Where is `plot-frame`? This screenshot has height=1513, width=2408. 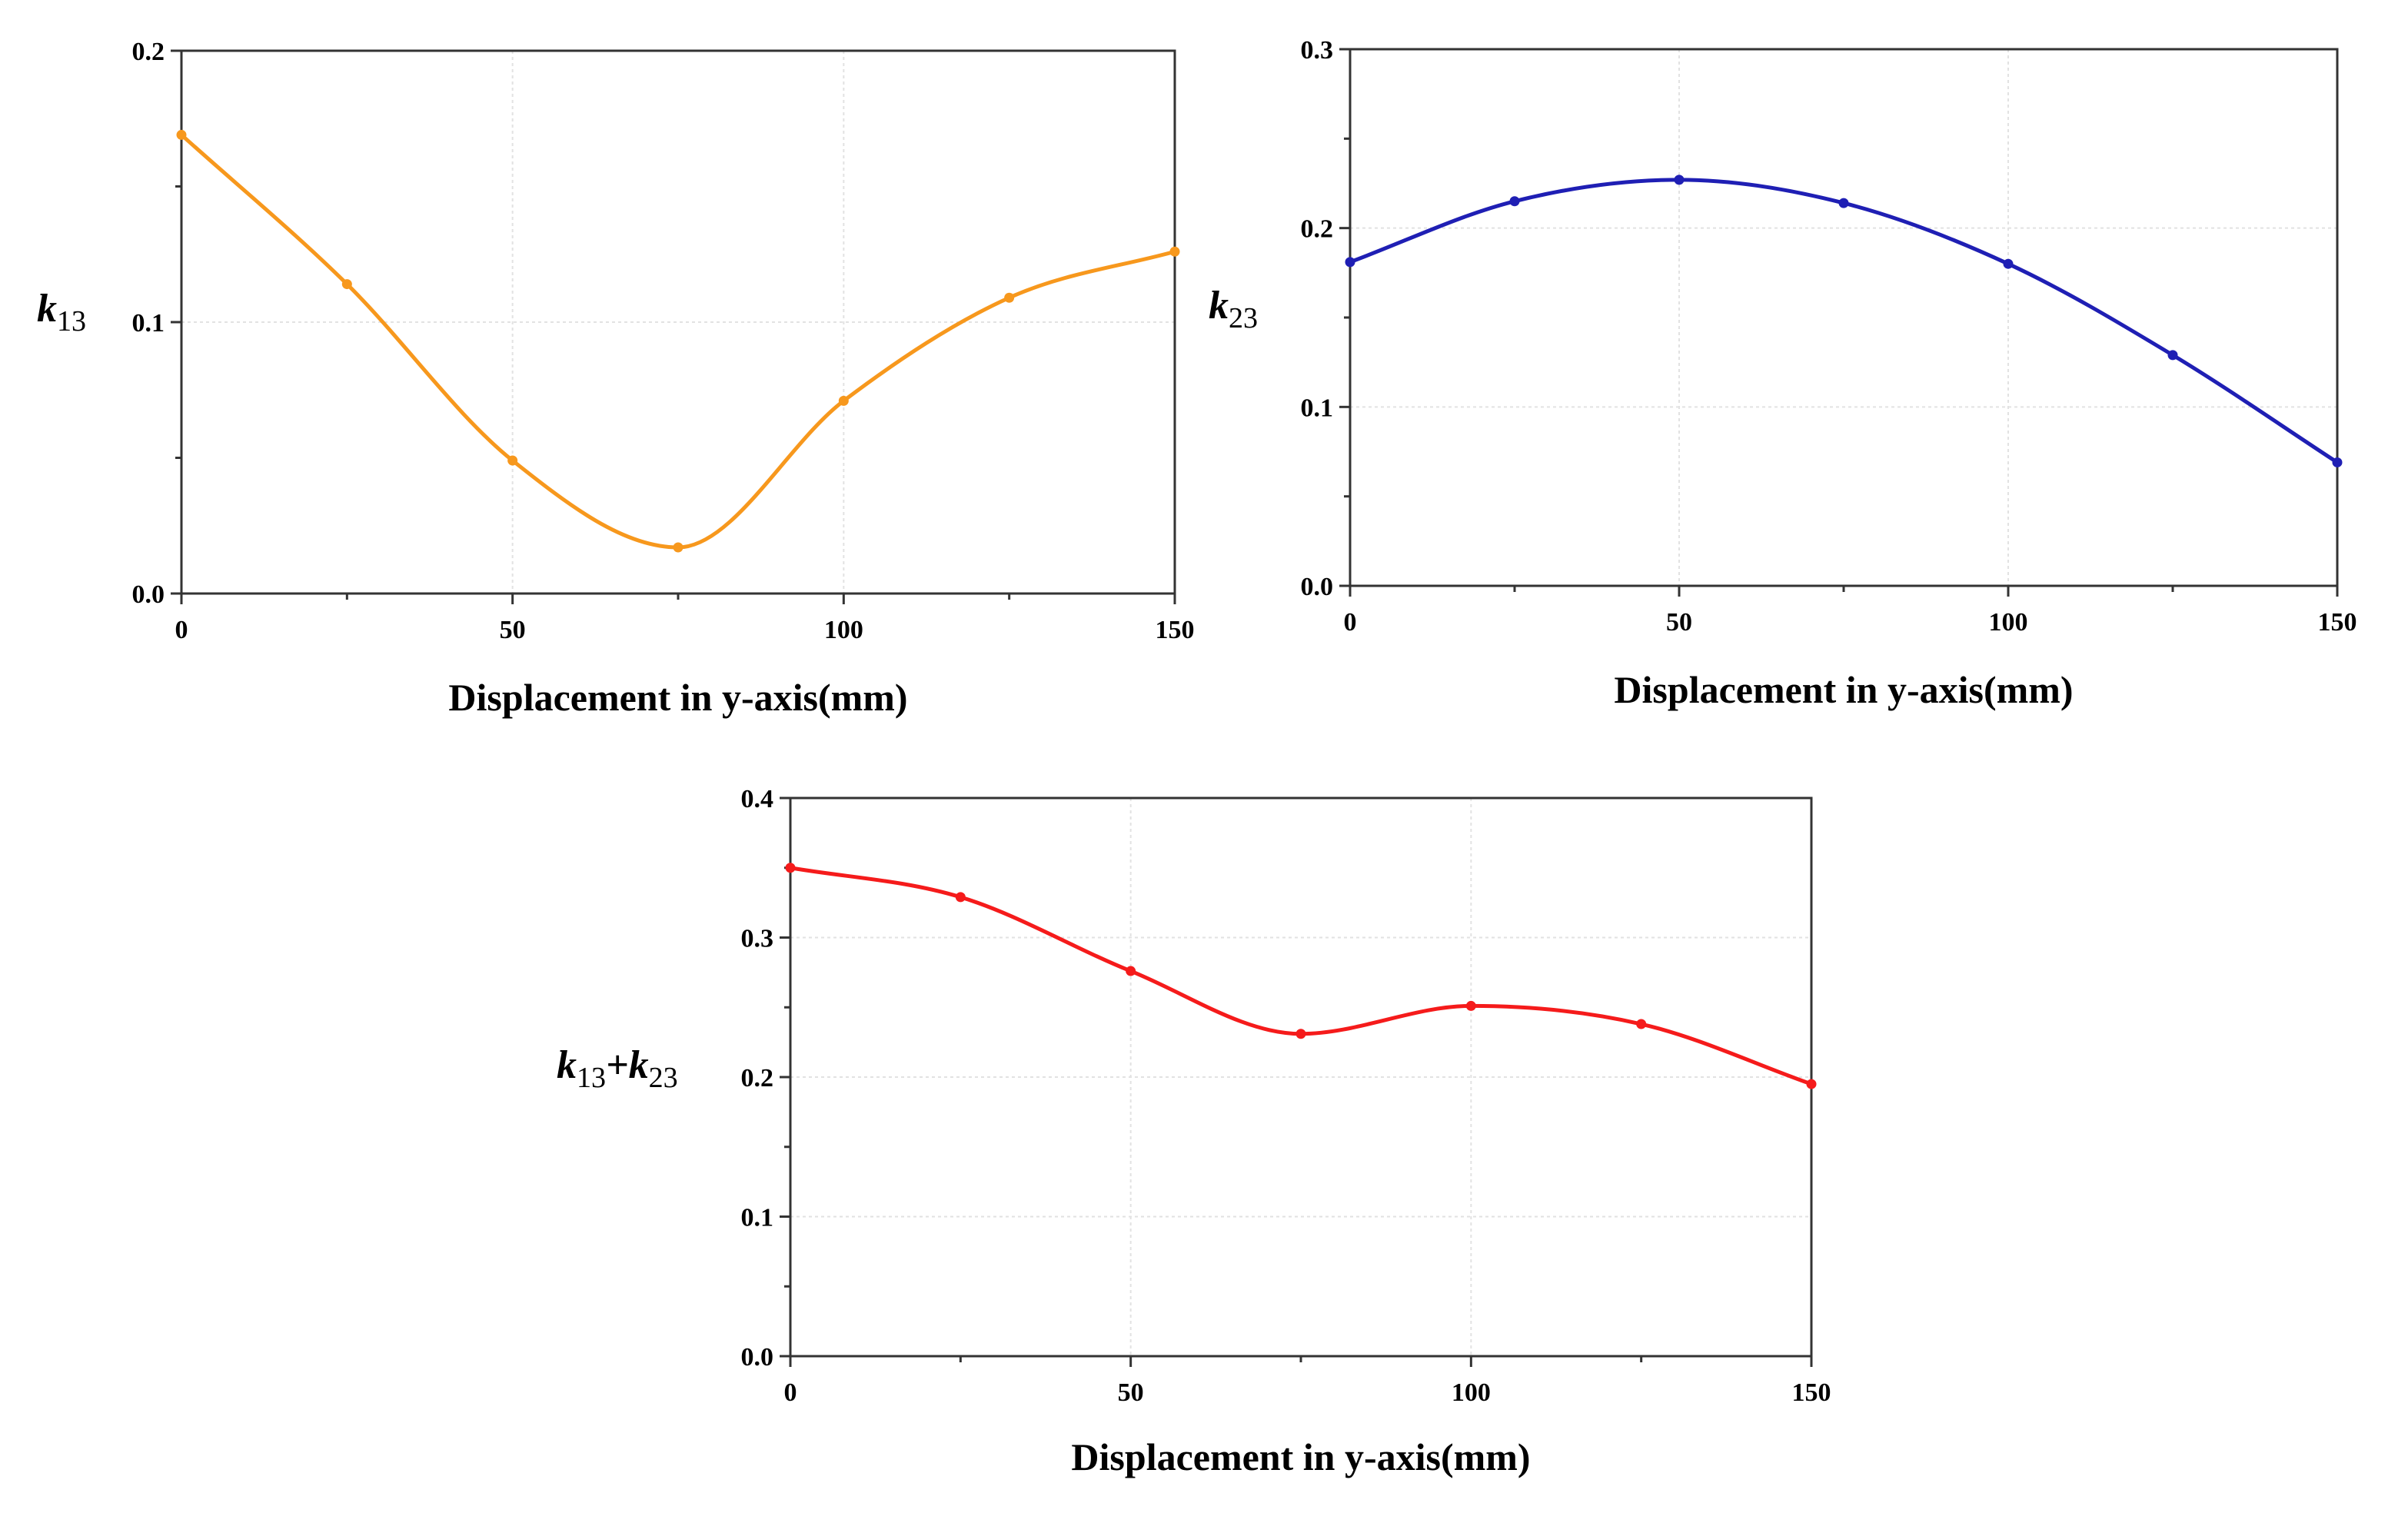 plot-frame is located at coordinates (1844, 317).